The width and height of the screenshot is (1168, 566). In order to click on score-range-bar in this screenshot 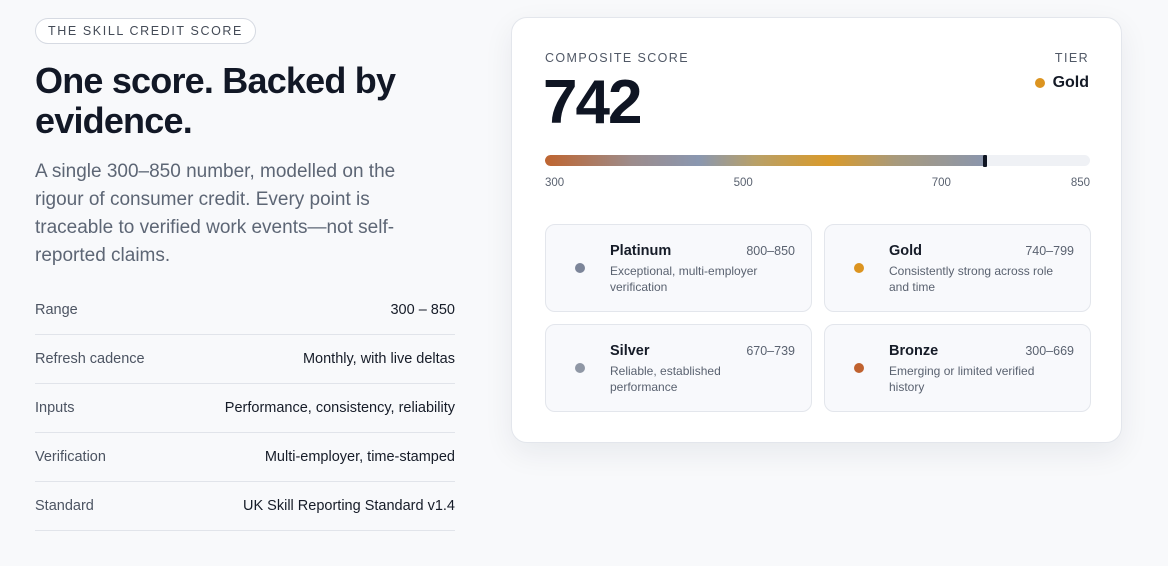, I will do `click(817, 160)`.